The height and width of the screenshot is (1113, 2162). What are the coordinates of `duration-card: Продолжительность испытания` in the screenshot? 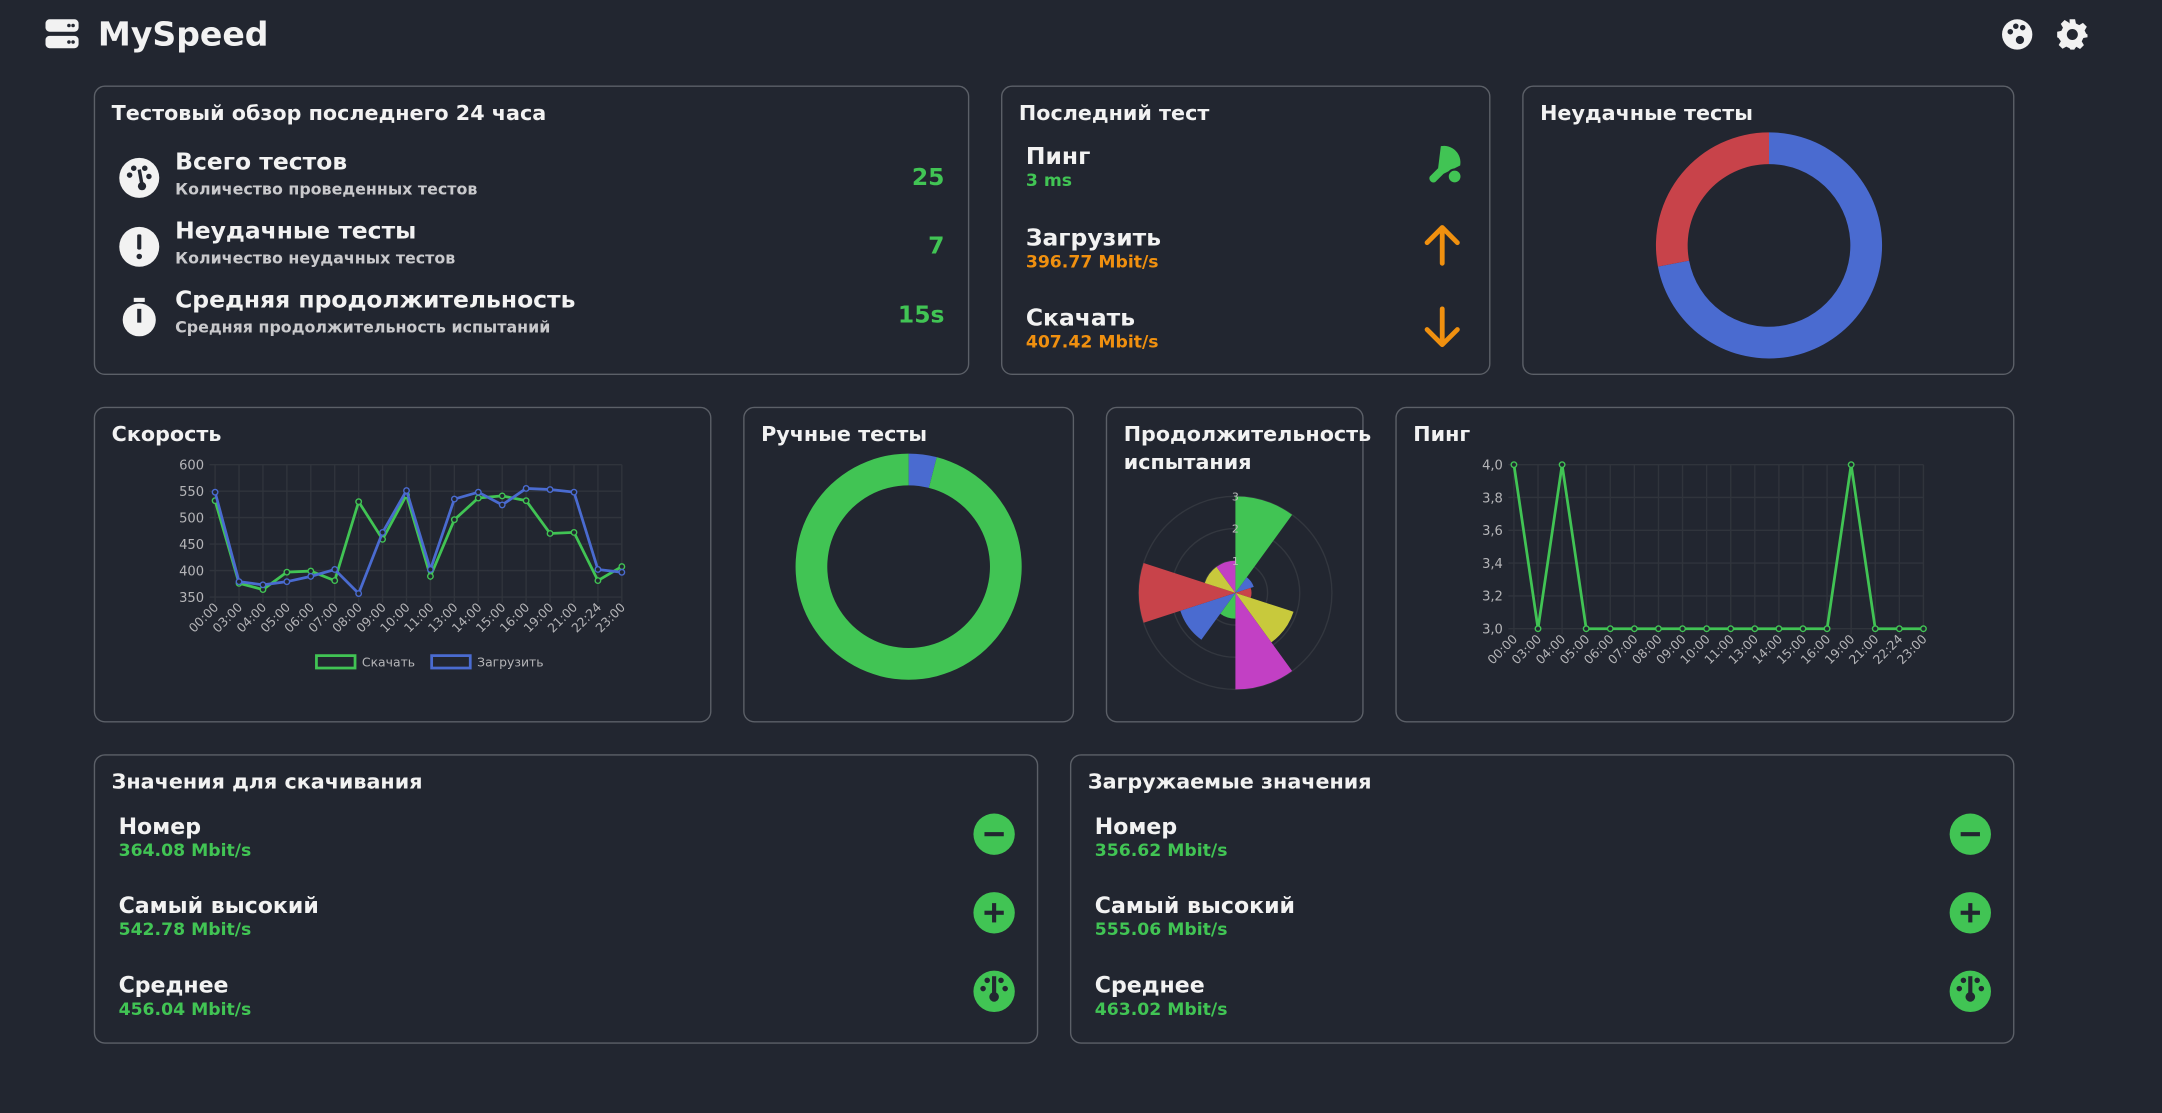 It's located at (1238, 564).